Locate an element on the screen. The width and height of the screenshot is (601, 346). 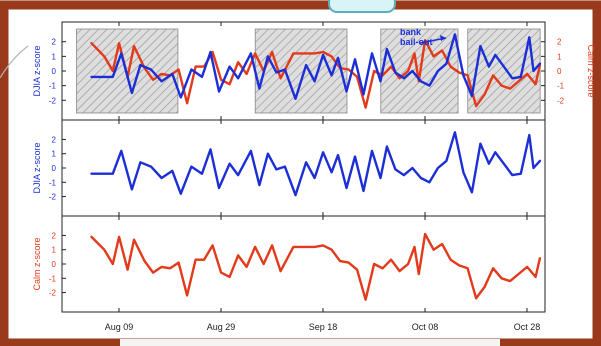
series-line-djia-panel1 is located at coordinates (316, 67).